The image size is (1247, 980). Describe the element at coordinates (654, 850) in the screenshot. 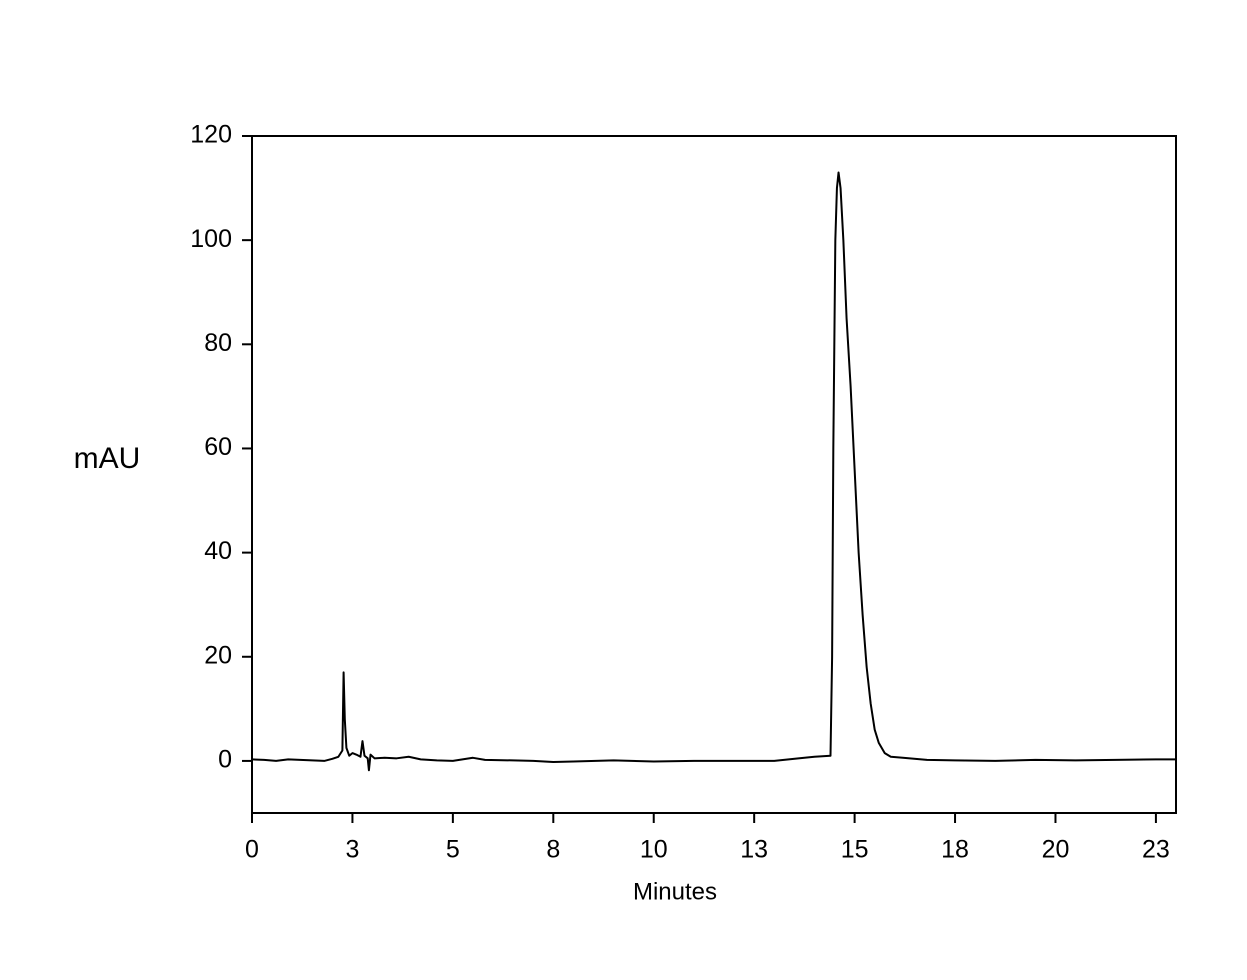

I see `x-tick-label: 10` at that location.